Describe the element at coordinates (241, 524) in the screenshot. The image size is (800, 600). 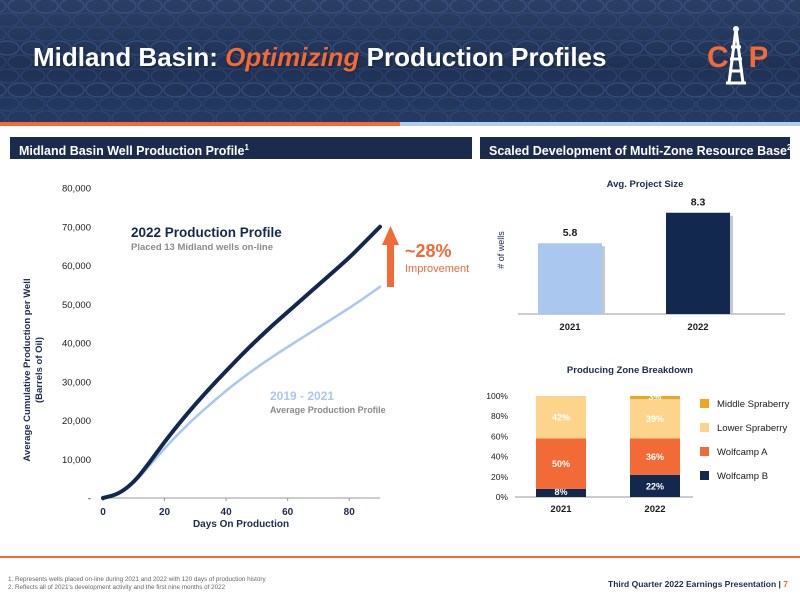
I see `x-axis-label: Days On Production` at that location.